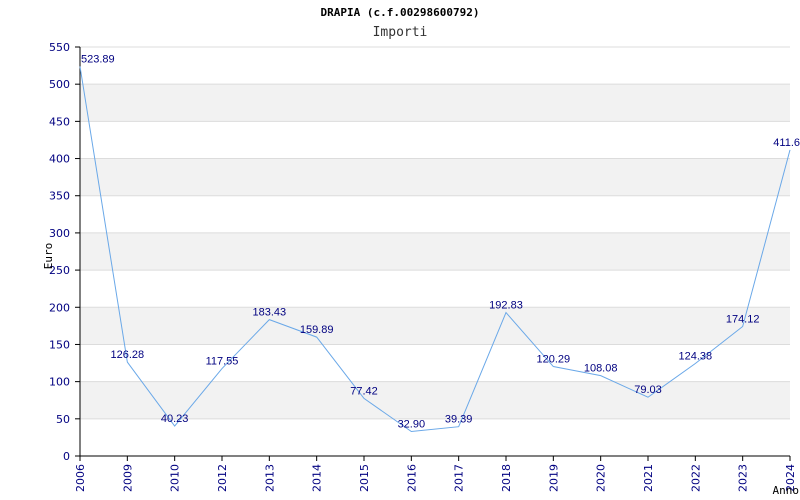 This screenshot has width=800, height=500. What do you see at coordinates (743, 478) in the screenshot?
I see `x-tick-label: 2023` at bounding box center [743, 478].